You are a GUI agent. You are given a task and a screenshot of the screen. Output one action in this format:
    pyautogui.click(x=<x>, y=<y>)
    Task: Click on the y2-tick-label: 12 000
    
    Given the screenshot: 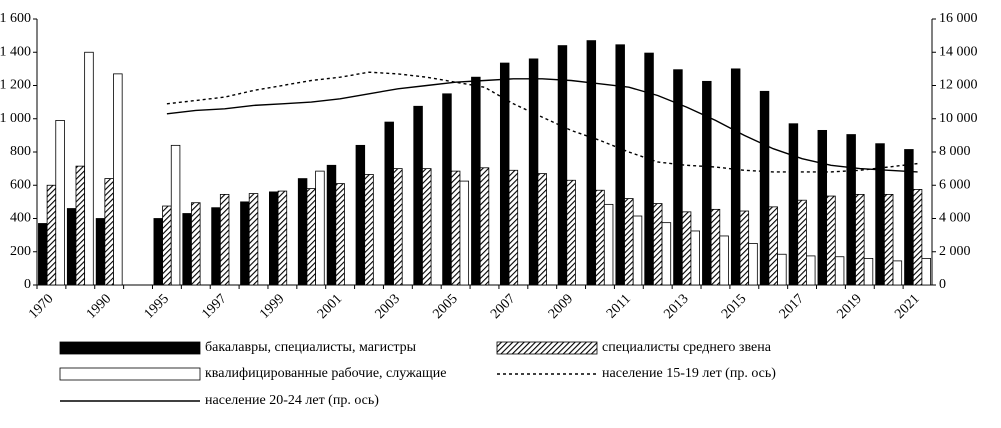 What is the action you would take?
    pyautogui.click(x=958, y=85)
    